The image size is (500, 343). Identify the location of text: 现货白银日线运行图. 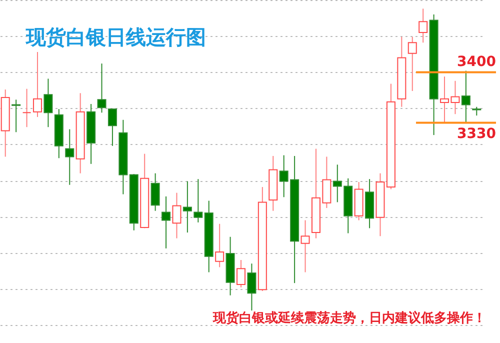
(115, 37).